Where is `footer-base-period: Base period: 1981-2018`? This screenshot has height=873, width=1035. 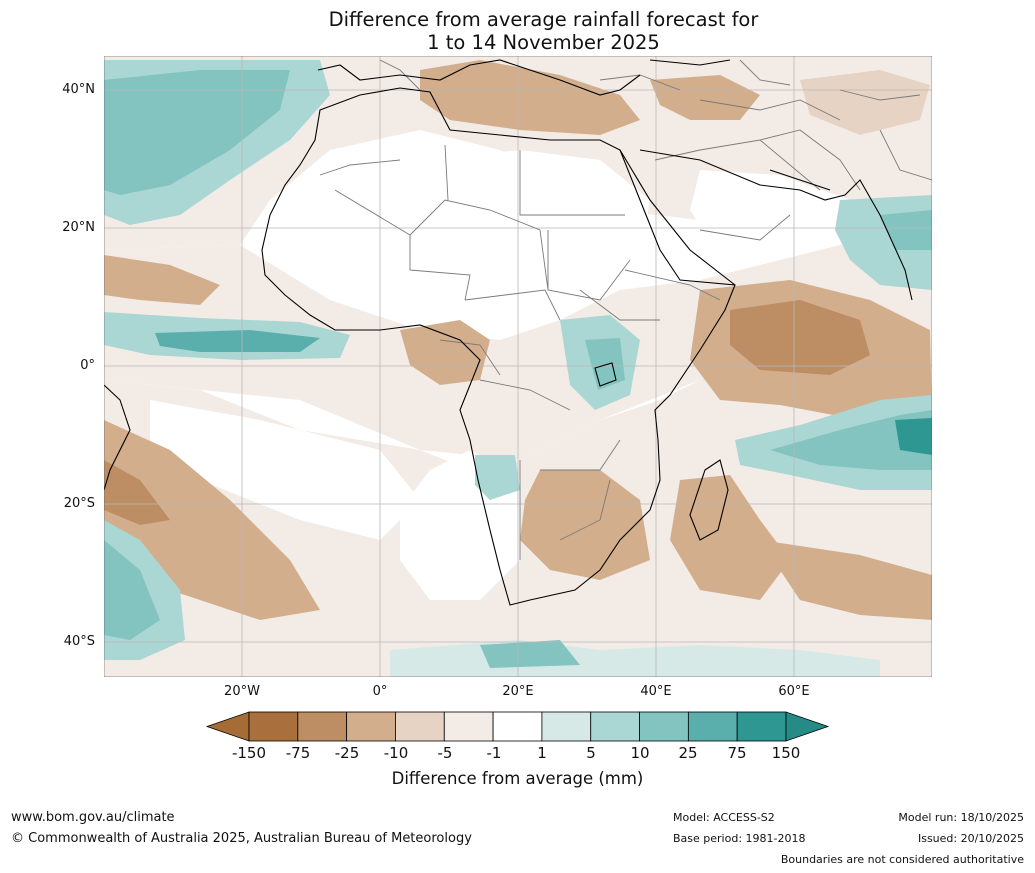 footer-base-period: Base period: 1981-2018 is located at coordinates (739, 838).